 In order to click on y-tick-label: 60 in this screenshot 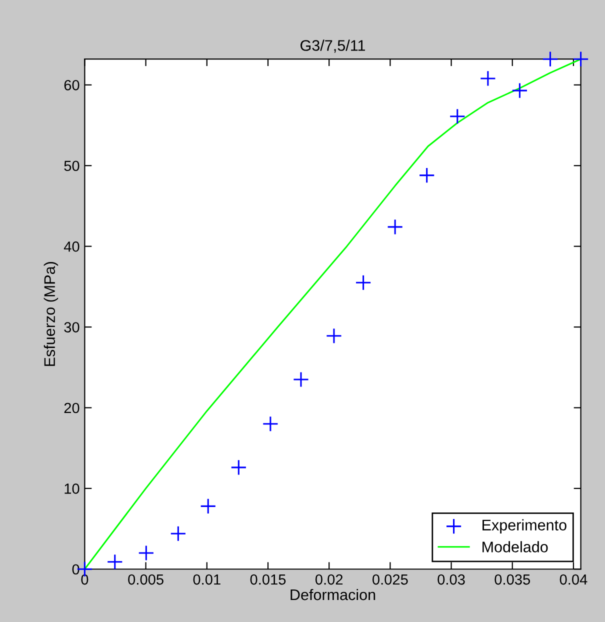, I will do `click(72, 85)`.